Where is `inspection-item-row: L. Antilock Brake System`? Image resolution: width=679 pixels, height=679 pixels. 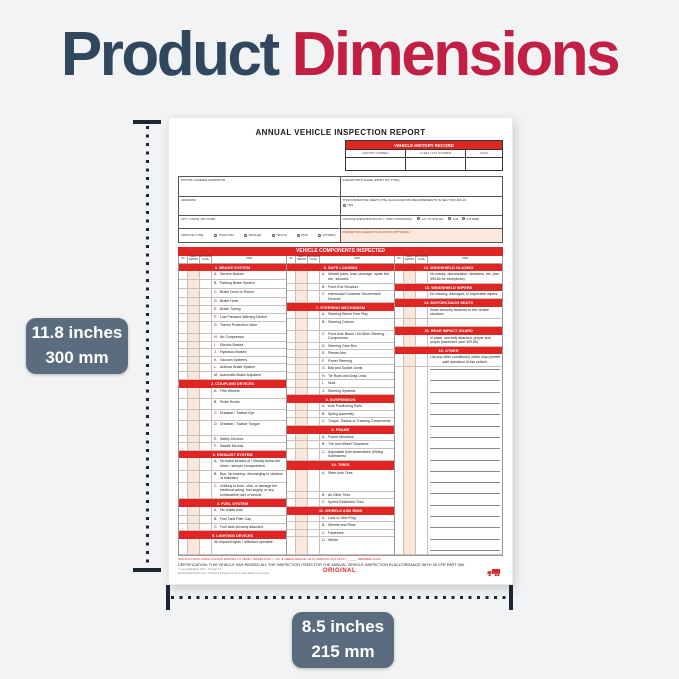 inspection-item-row: L. Antilock Brake System is located at coordinates (232, 368).